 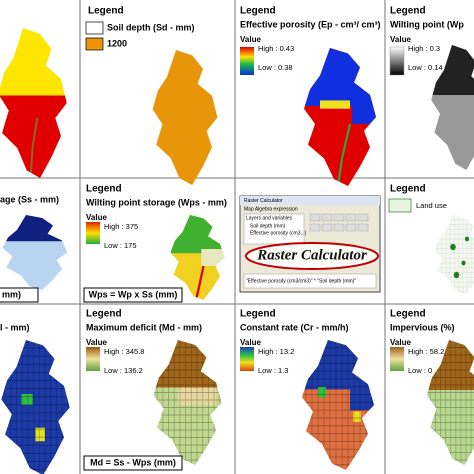 I want to click on map-deficit-cropped, so click(x=35, y=407).